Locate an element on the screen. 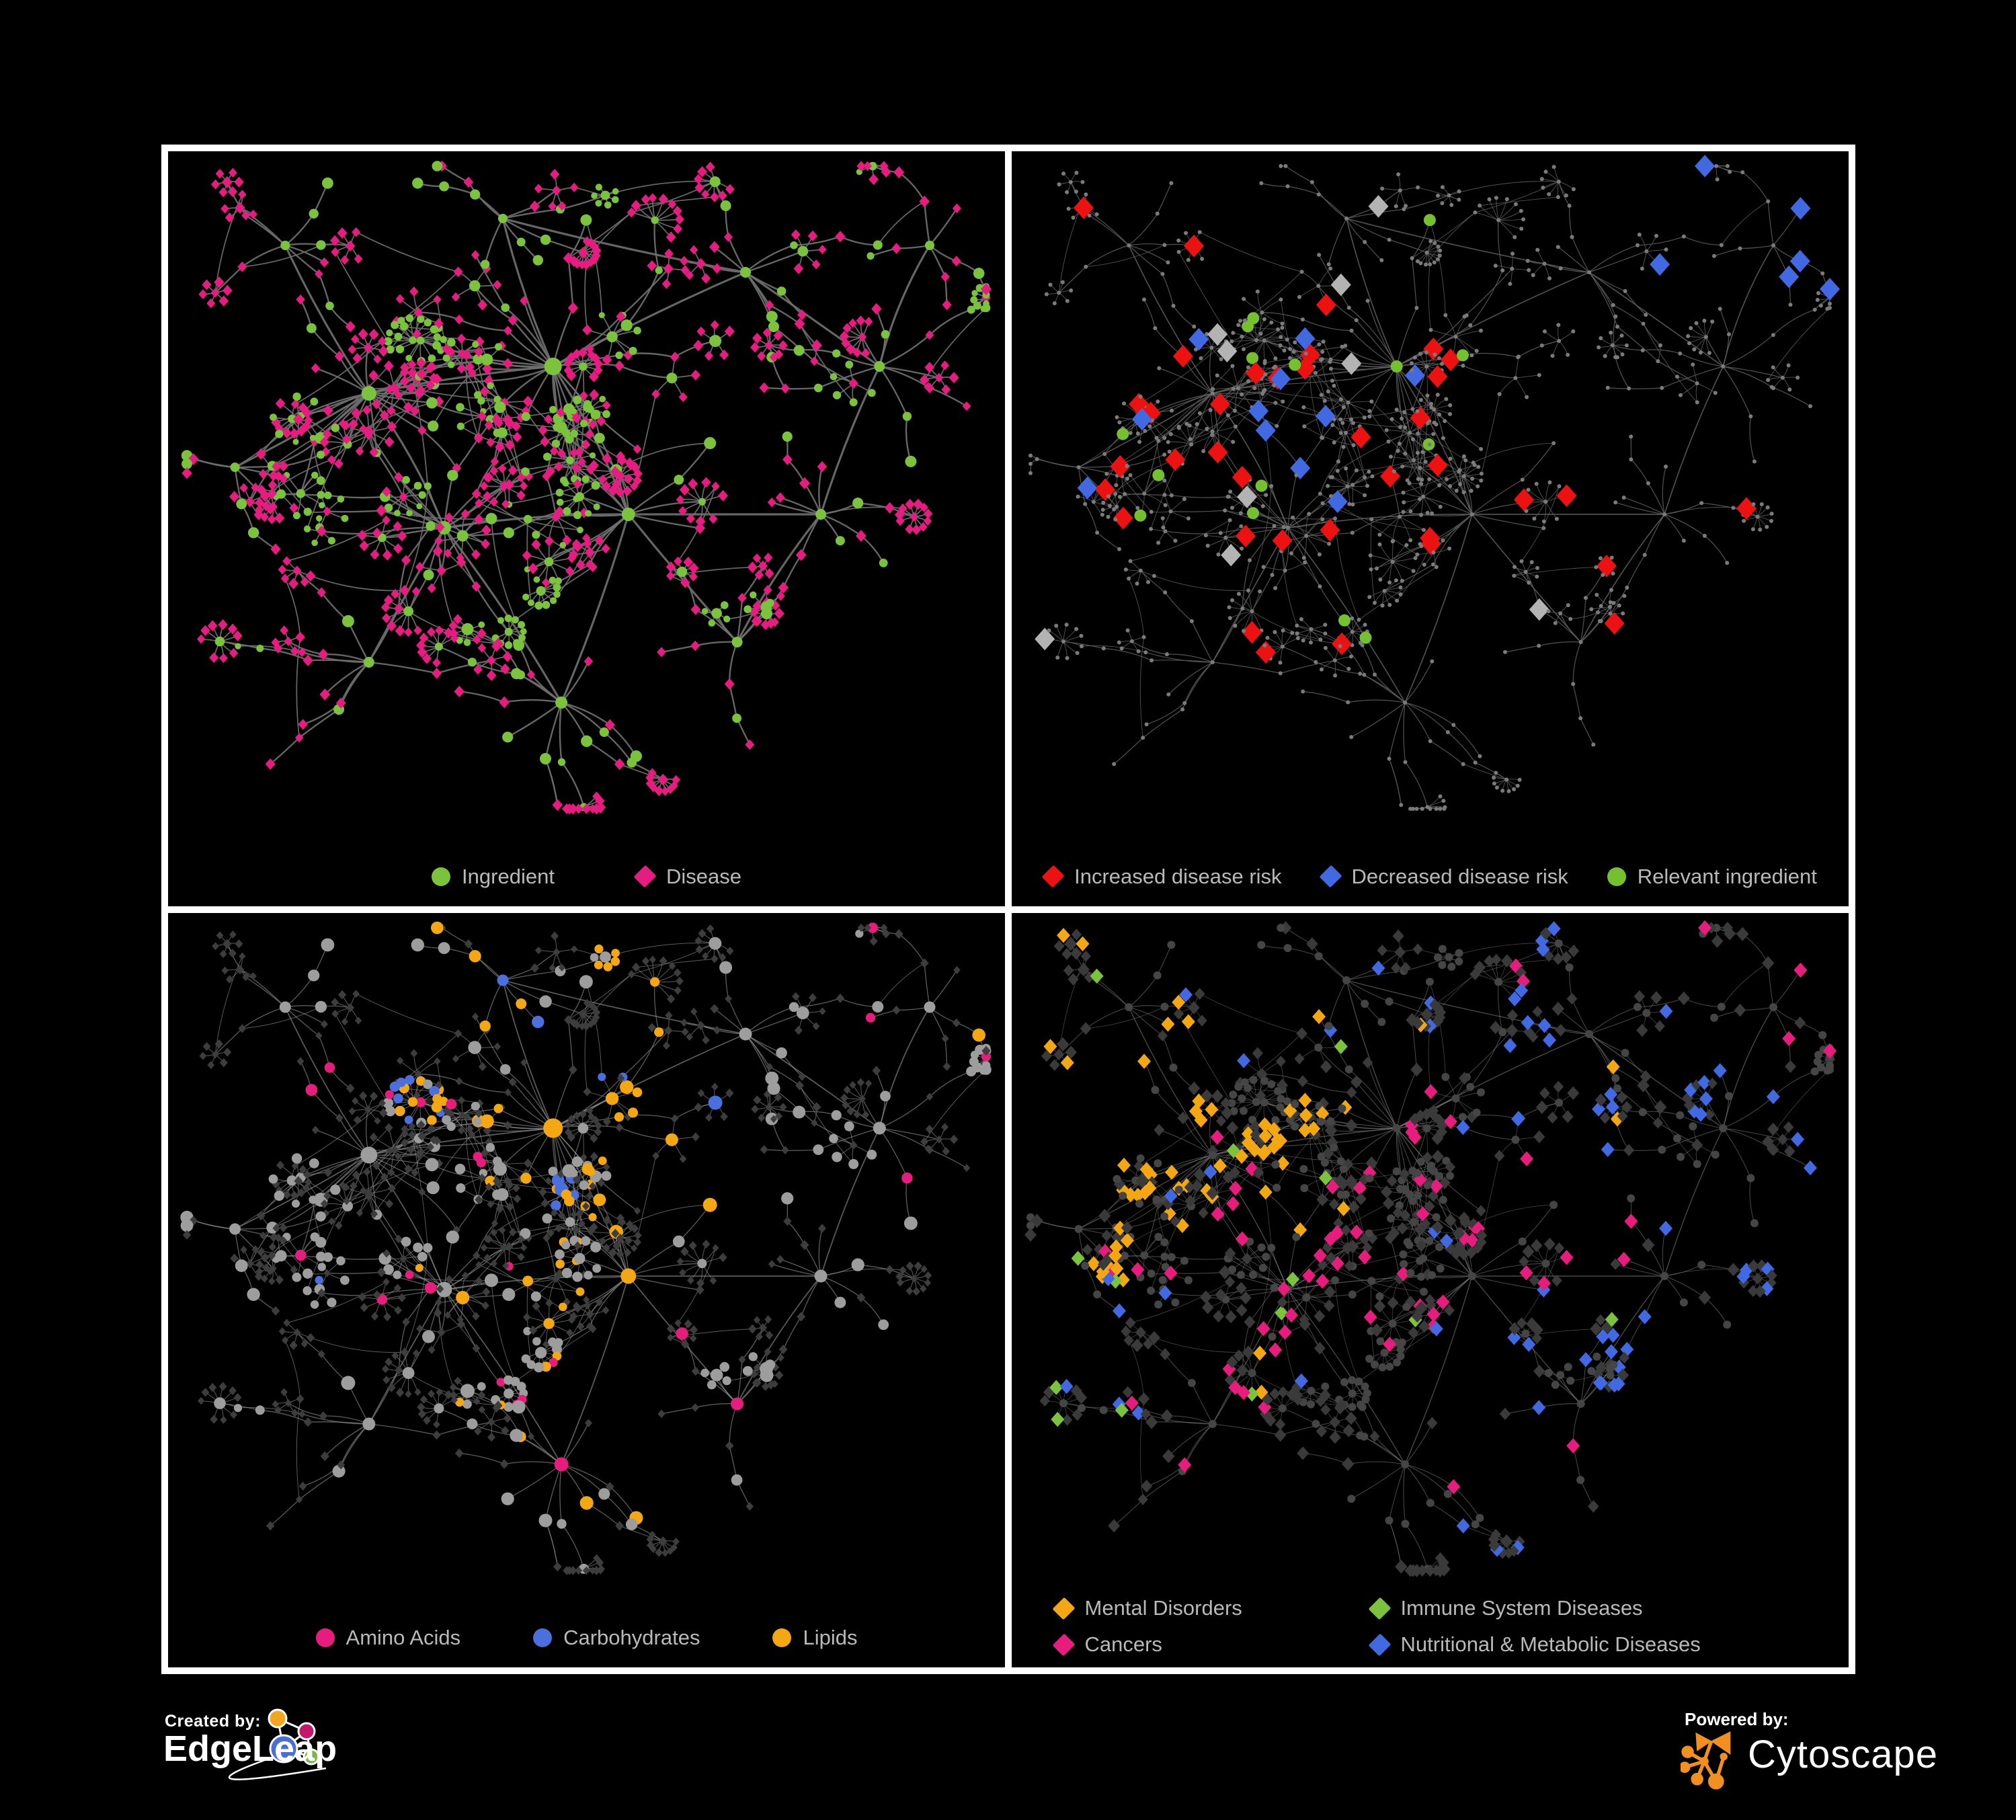 The image size is (2016, 1820). legend-item: Relevant ingredient is located at coordinates (1712, 877).